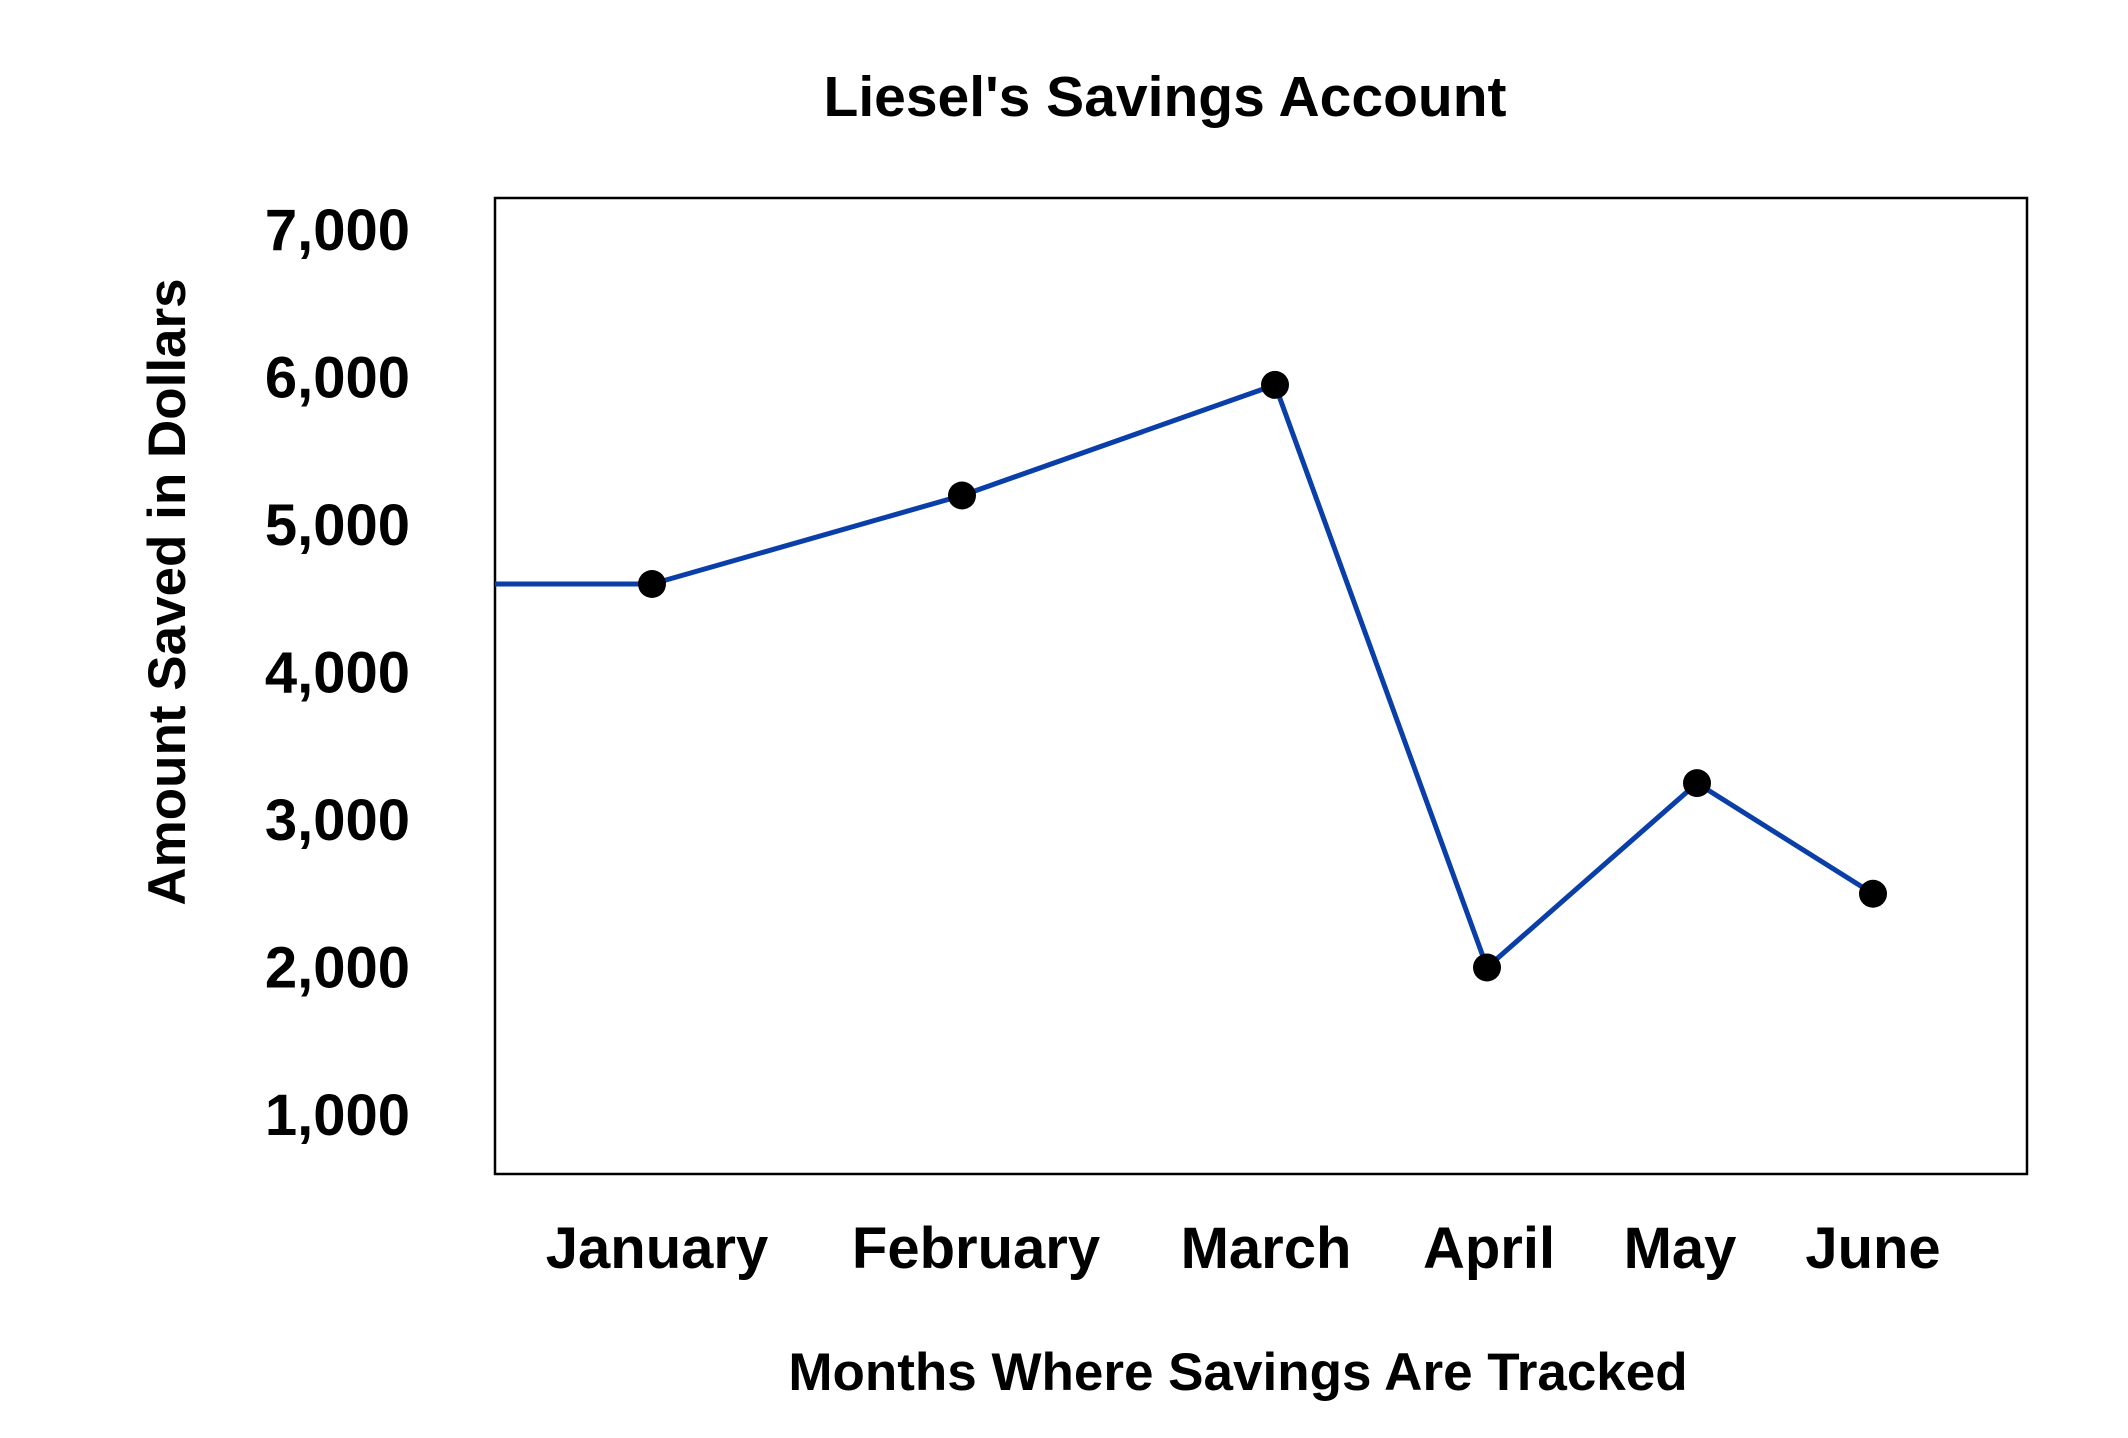  What do you see at coordinates (1165, 97) in the screenshot?
I see `chart-title: Liesel's Savings Account` at bounding box center [1165, 97].